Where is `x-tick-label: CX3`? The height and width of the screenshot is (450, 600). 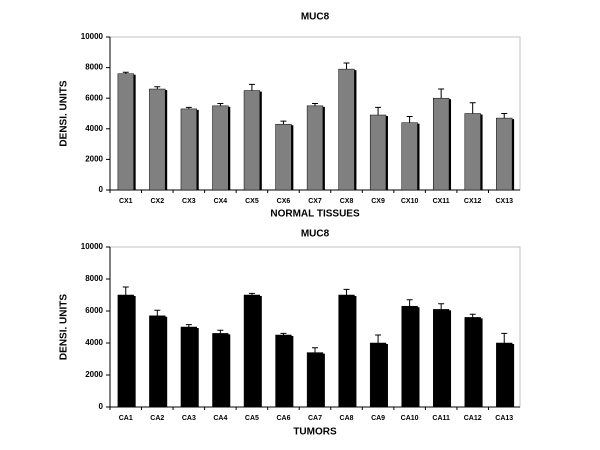
x-tick-label: CX3 is located at coordinates (189, 201).